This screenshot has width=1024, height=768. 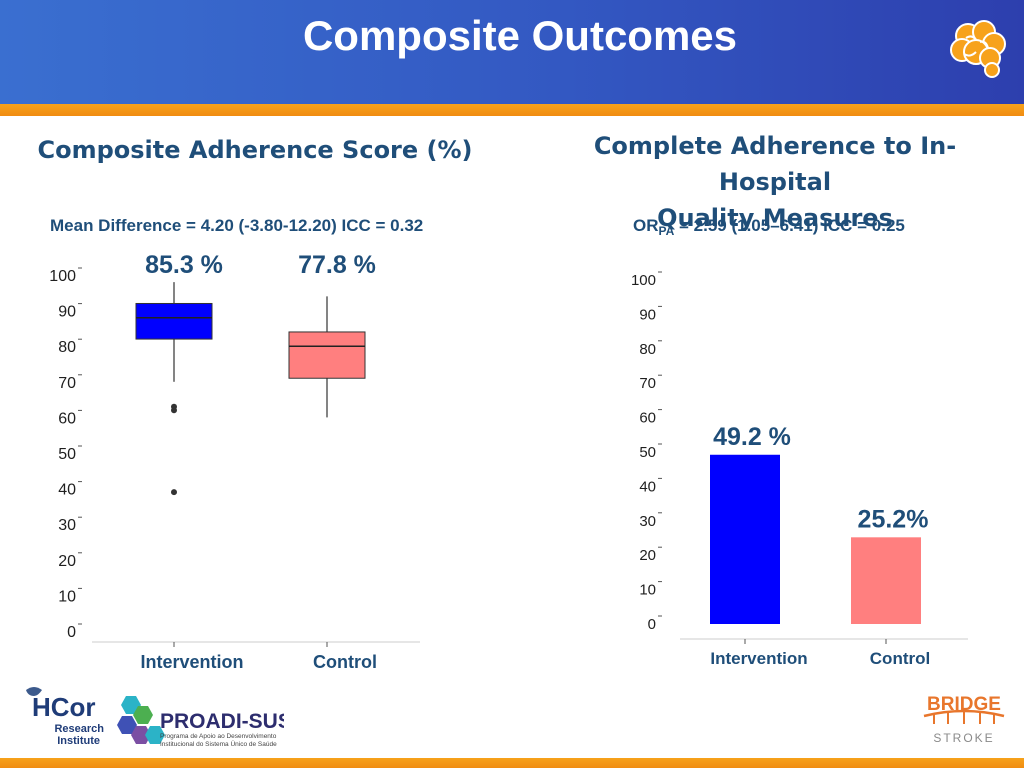 What do you see at coordinates (775, 164) in the screenshot?
I see `right-chart-title-line1: Complete Adherence to In-Hospital` at bounding box center [775, 164].